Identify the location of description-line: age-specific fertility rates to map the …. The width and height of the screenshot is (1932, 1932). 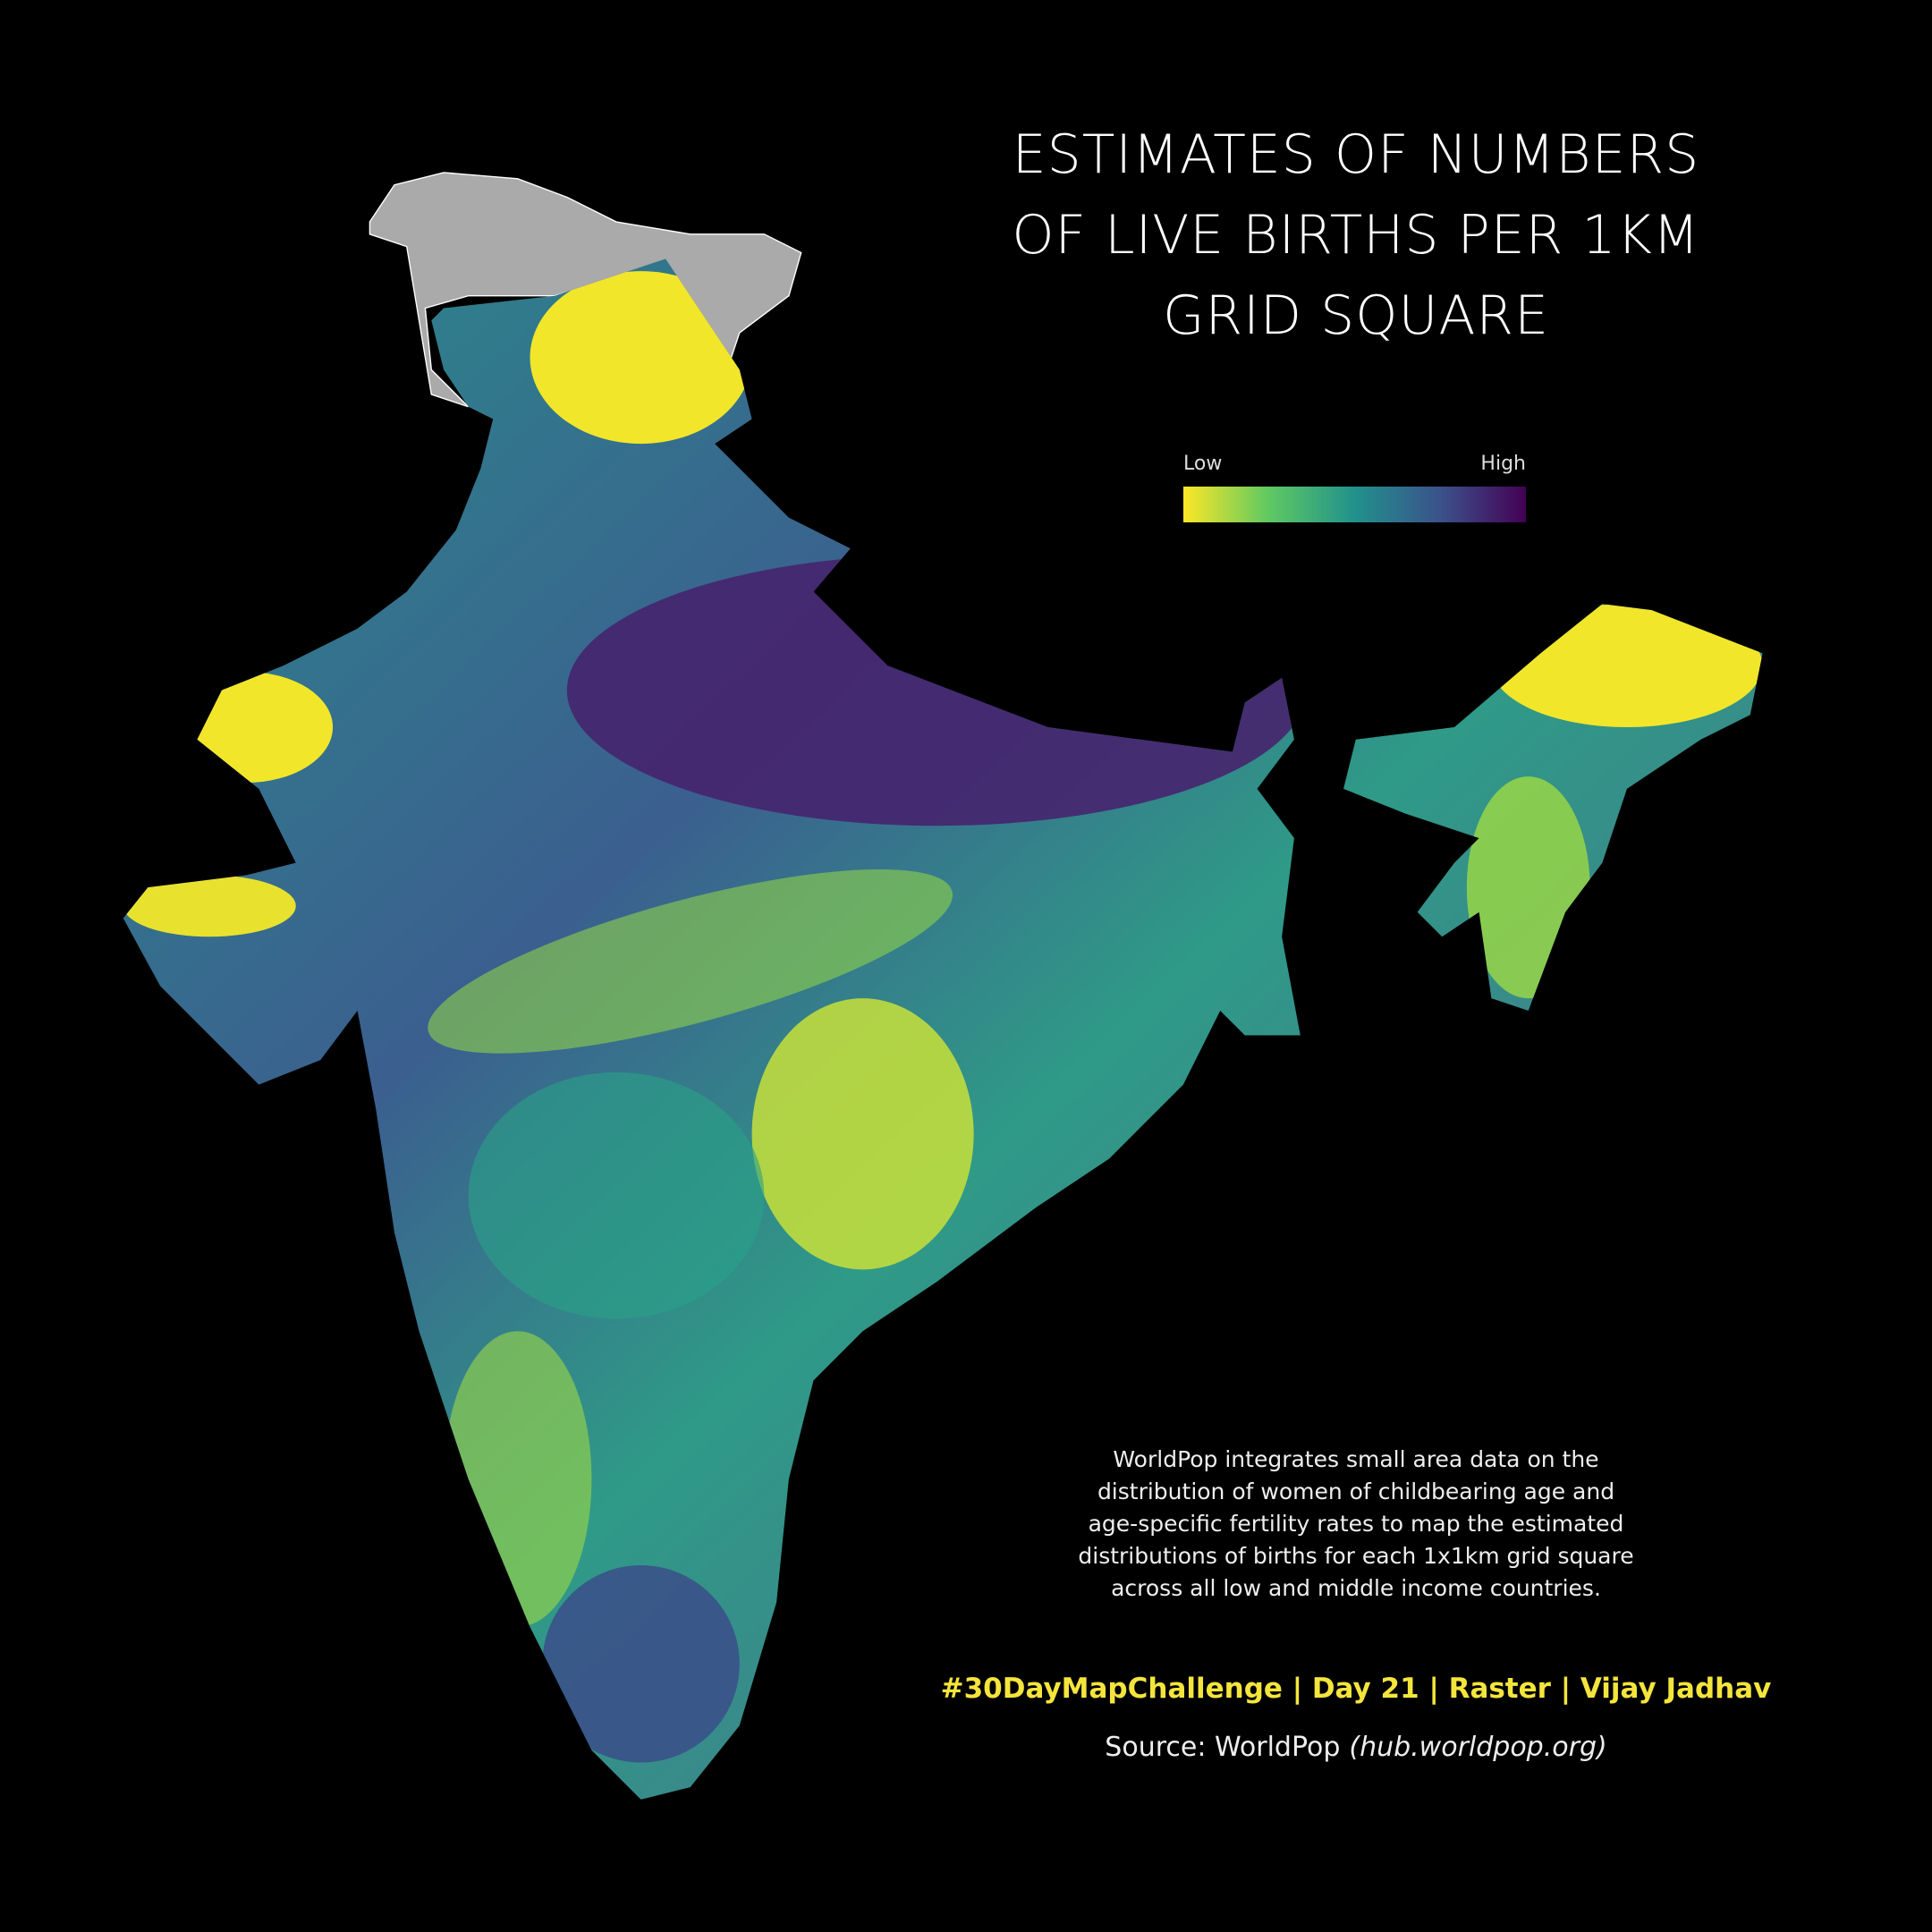
(1356, 1524).